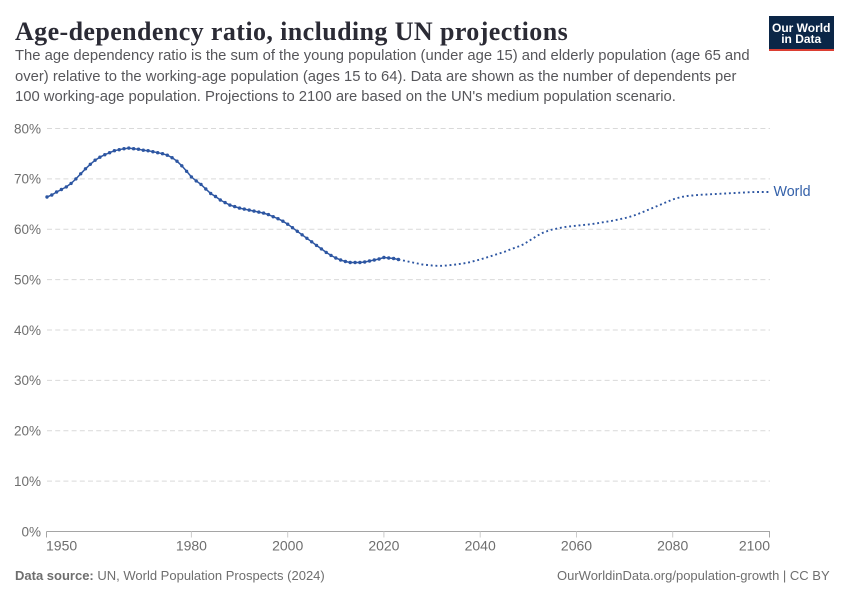 Image resolution: width=850 pixels, height=600 pixels. What do you see at coordinates (27, 481) in the screenshot?
I see `svg-text: 10%` at bounding box center [27, 481].